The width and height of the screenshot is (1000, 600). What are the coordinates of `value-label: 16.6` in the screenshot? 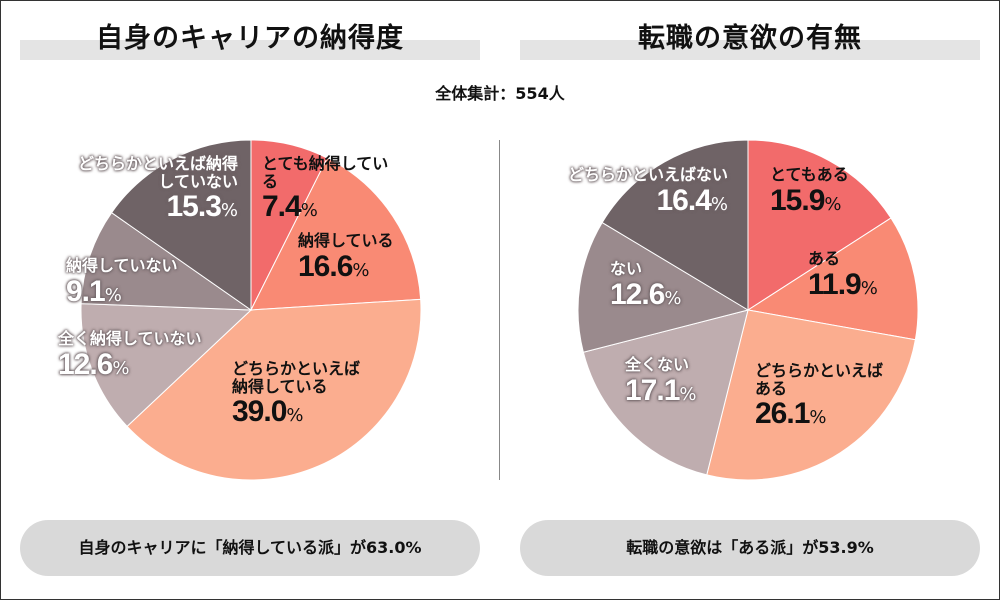 It's located at (325, 266).